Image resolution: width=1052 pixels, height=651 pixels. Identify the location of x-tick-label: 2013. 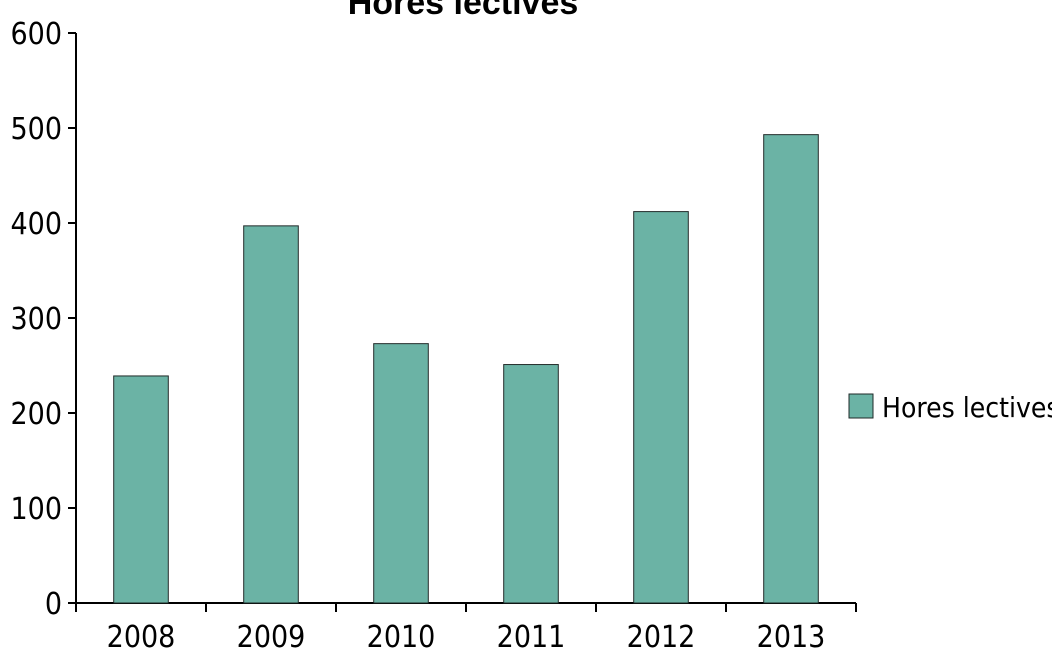
(791, 635).